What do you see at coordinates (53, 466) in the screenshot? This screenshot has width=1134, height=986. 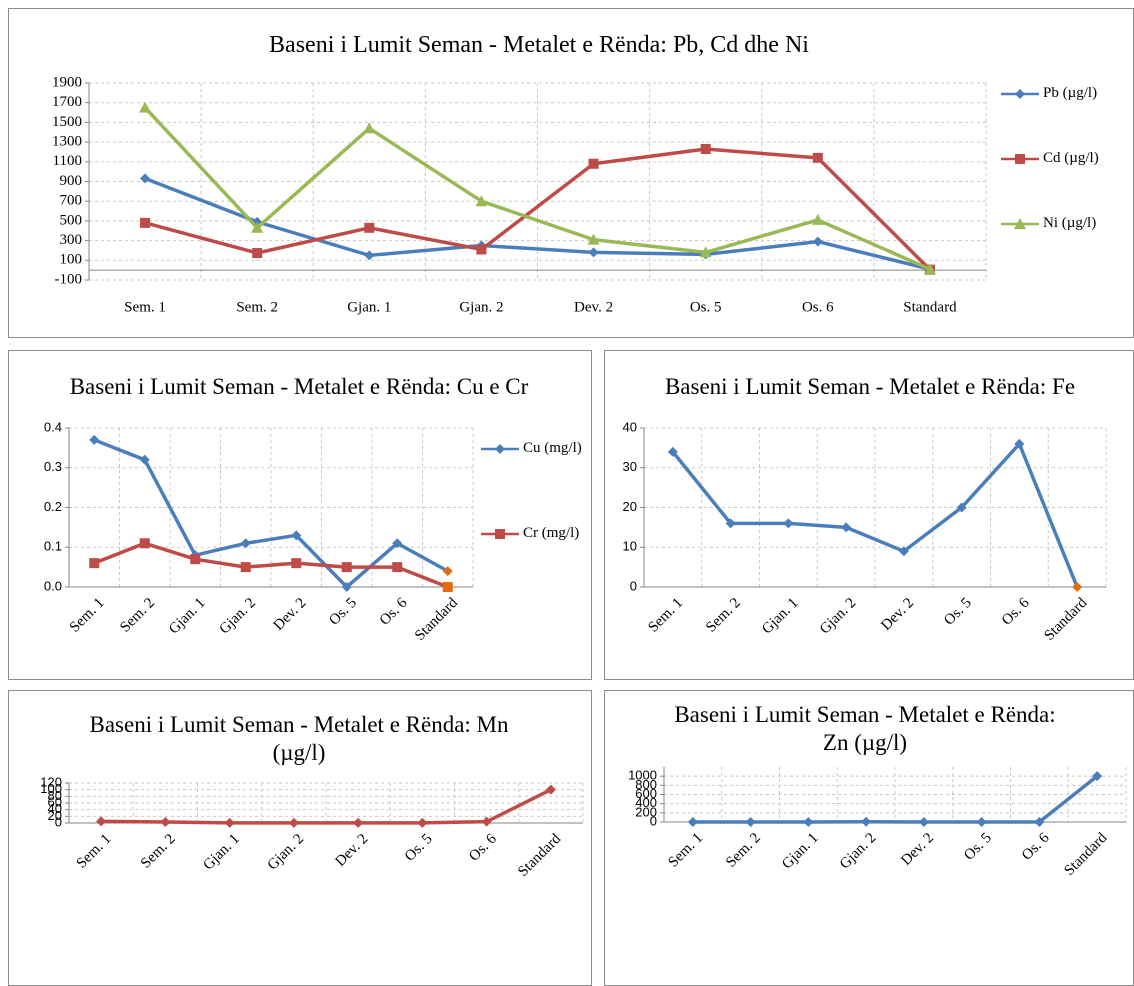 I see `y-tick-label: 0.3` at bounding box center [53, 466].